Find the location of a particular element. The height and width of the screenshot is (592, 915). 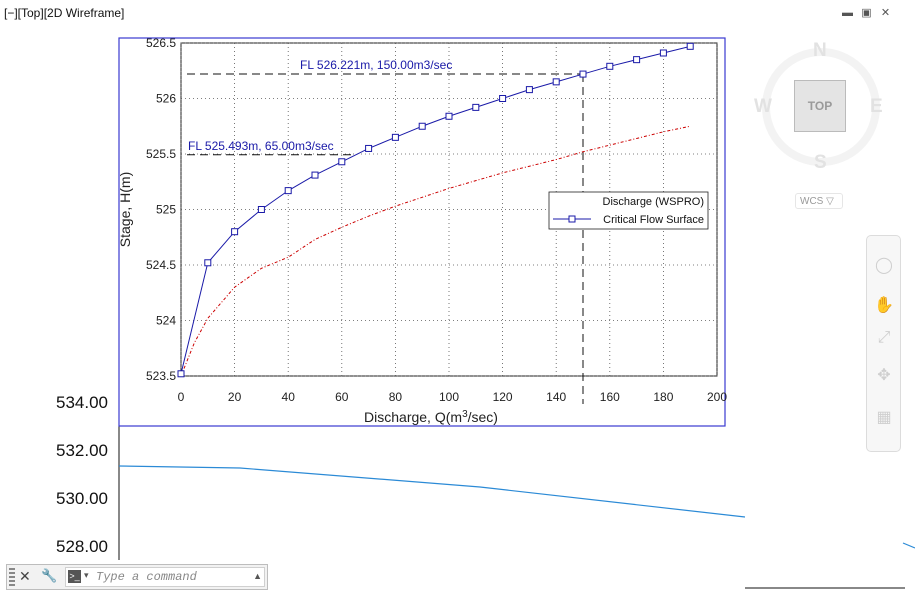

y-tick-label: 525 is located at coordinates (166, 210).